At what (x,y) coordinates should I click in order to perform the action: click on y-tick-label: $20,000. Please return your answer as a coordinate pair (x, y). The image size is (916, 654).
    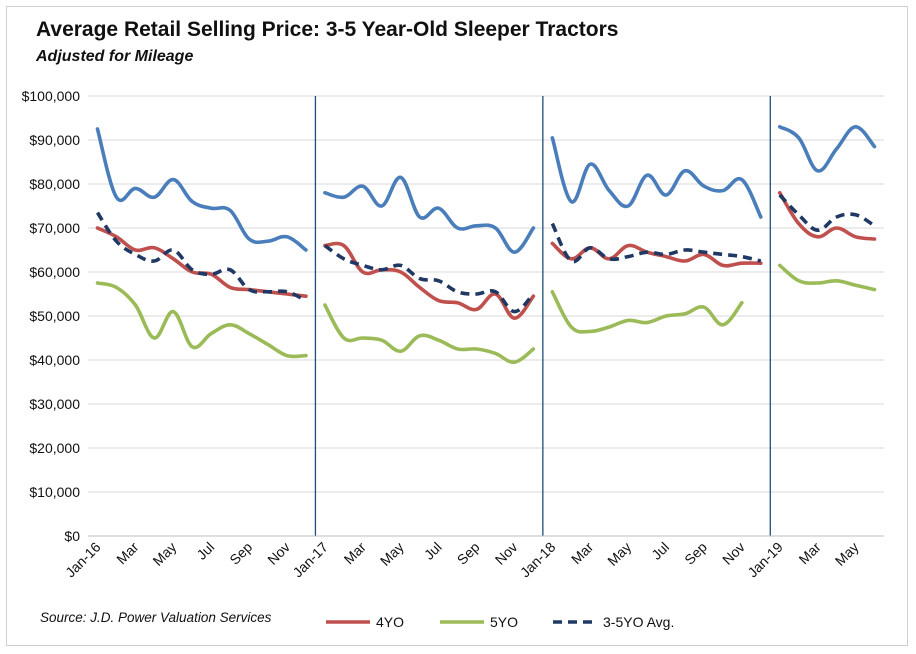
    Looking at the image, I should click on (54, 448).